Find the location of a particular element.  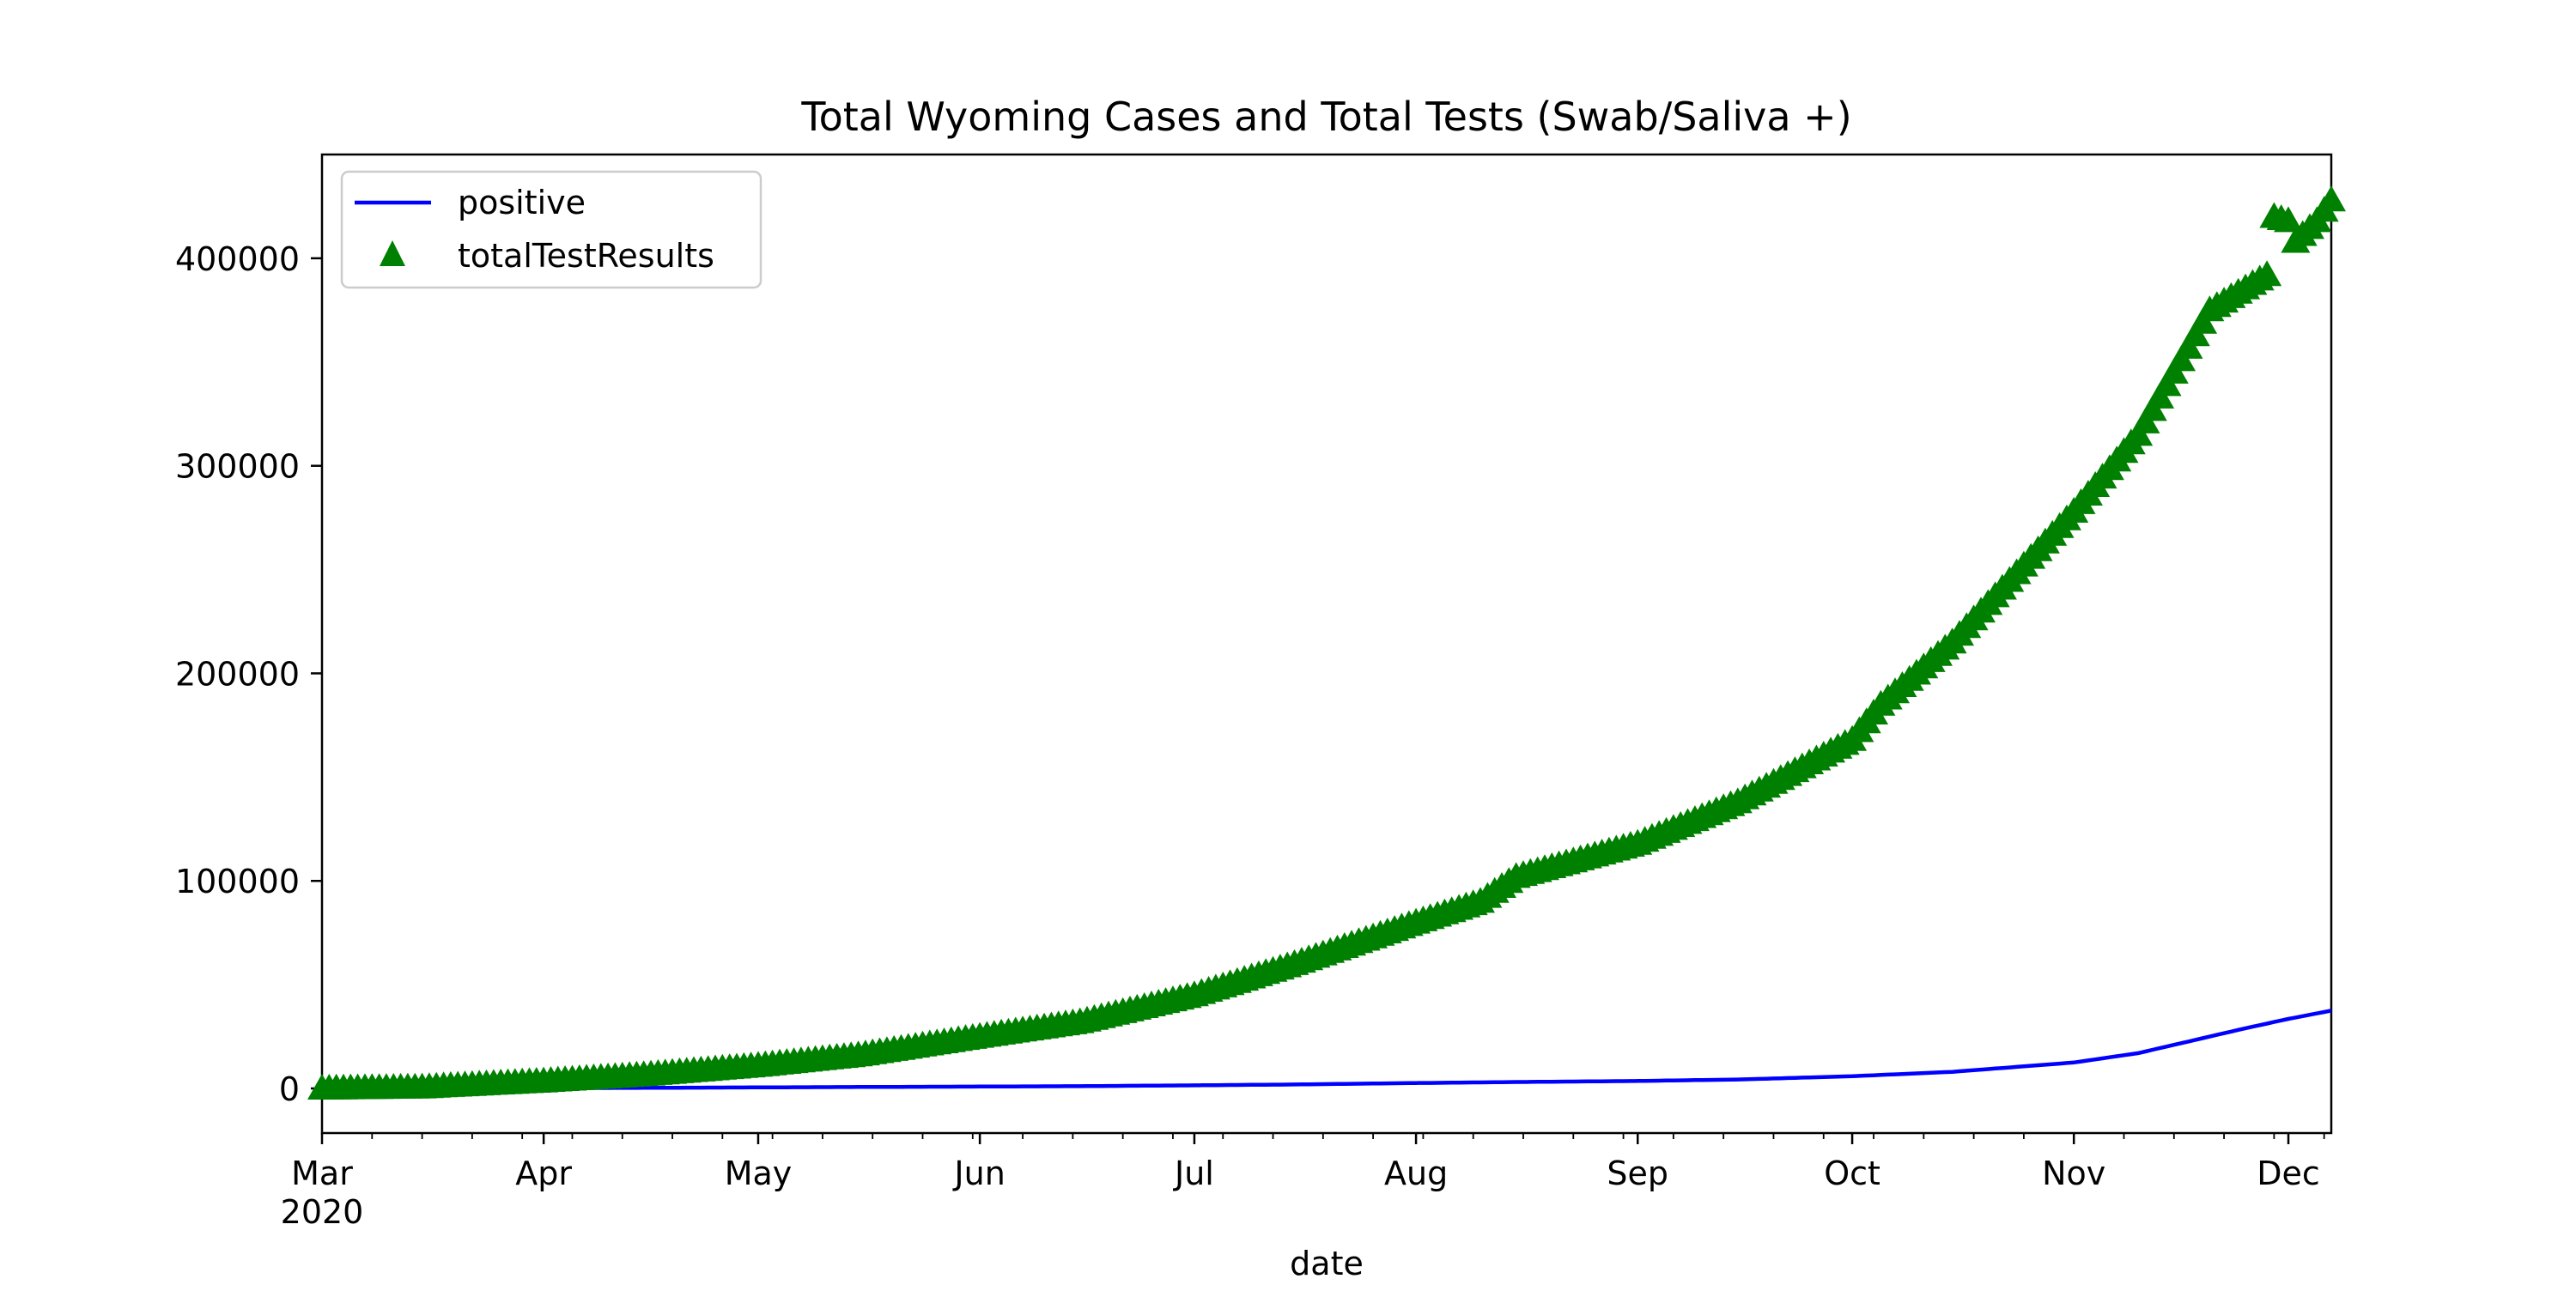

y-axis: 0 100000 200000 300000 400000 is located at coordinates (249, 674).